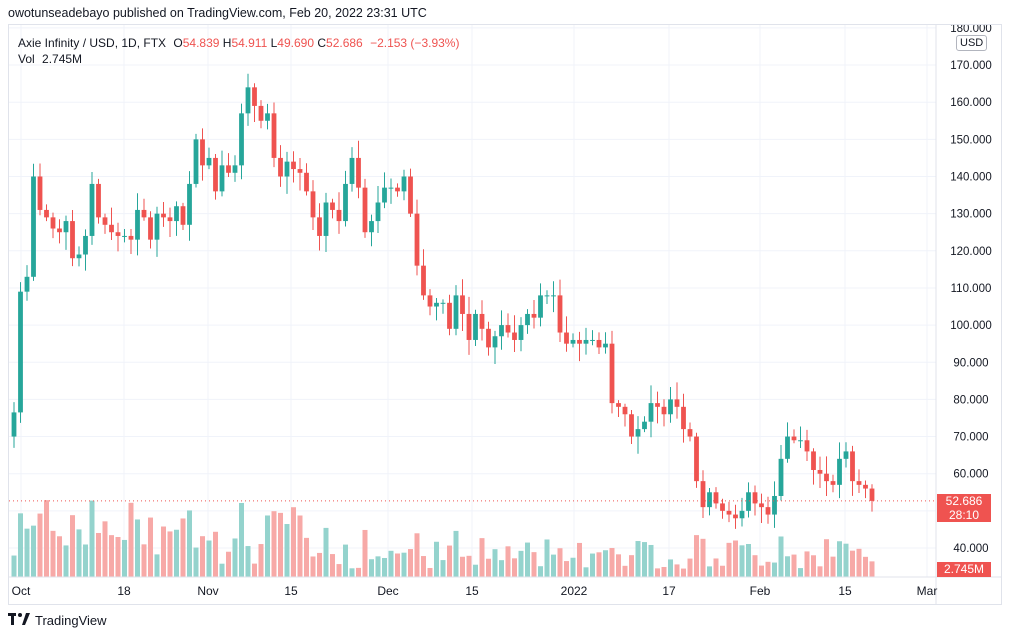 The image size is (1012, 640). I want to click on last-price-value: 52.686, so click(964, 500).